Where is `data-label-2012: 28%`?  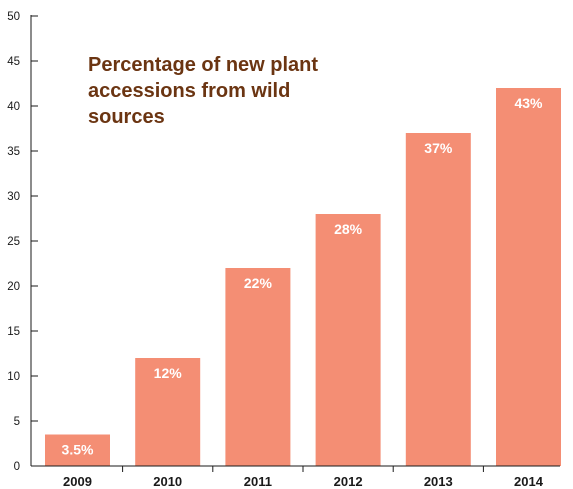
data-label-2012: 28% is located at coordinates (348, 229).